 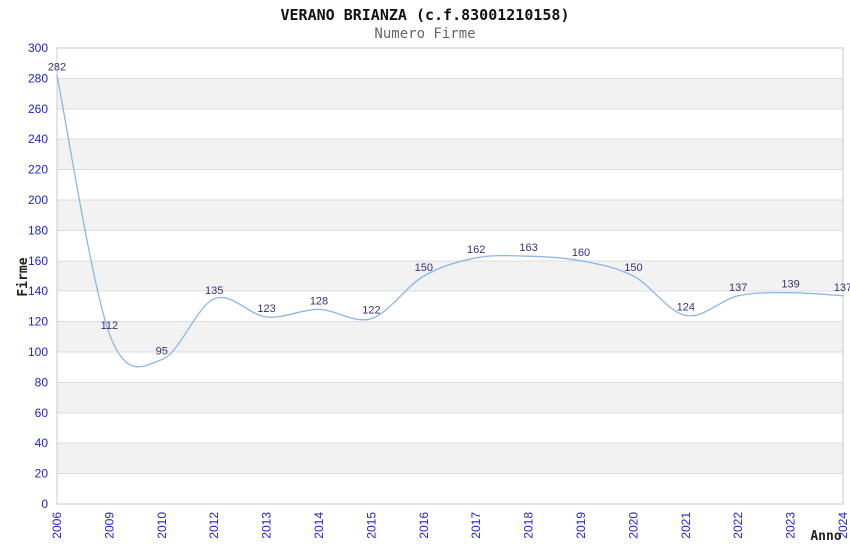 What do you see at coordinates (42, 413) in the screenshot?
I see `y-tick-60: 60` at bounding box center [42, 413].